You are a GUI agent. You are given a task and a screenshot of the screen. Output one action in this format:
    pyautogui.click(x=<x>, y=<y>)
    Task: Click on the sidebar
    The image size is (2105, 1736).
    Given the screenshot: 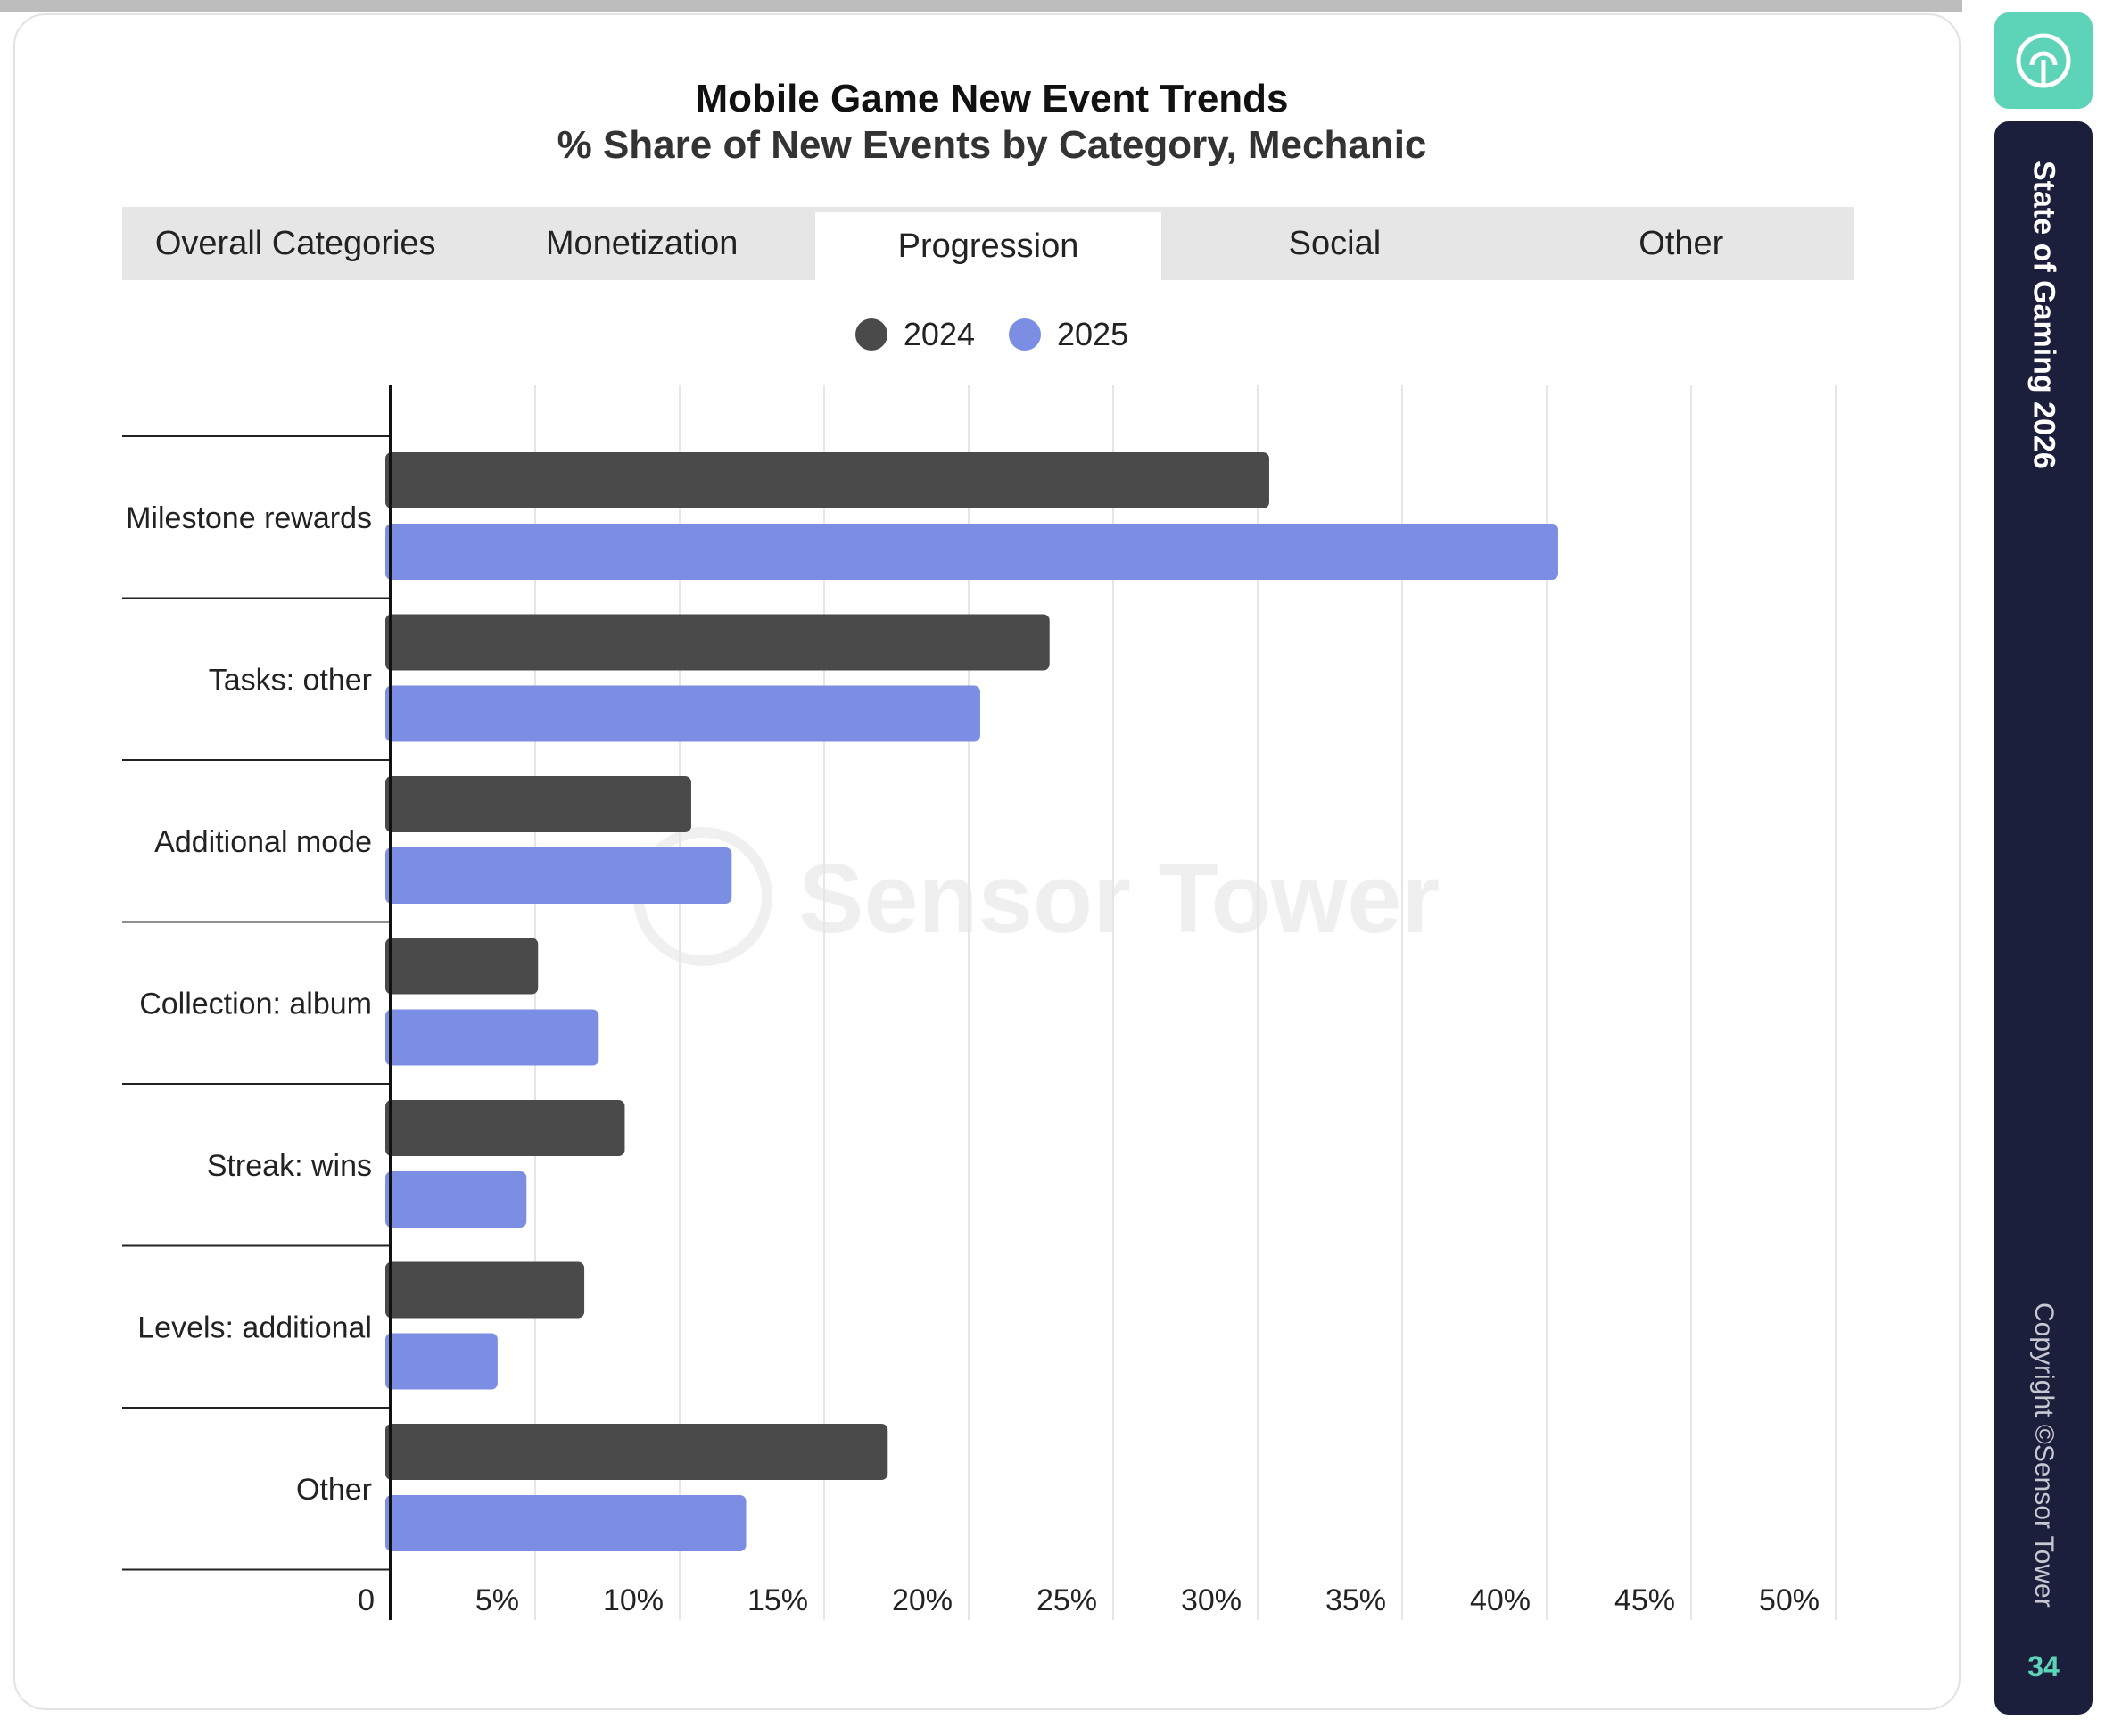 What is the action you would take?
    pyautogui.click(x=2043, y=918)
    